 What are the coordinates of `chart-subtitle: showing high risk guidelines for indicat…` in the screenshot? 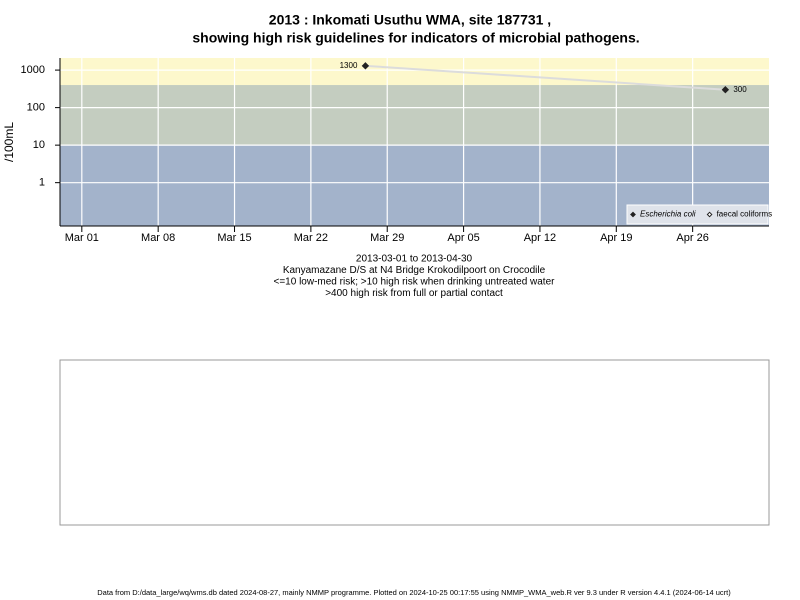 It's located at (415, 38).